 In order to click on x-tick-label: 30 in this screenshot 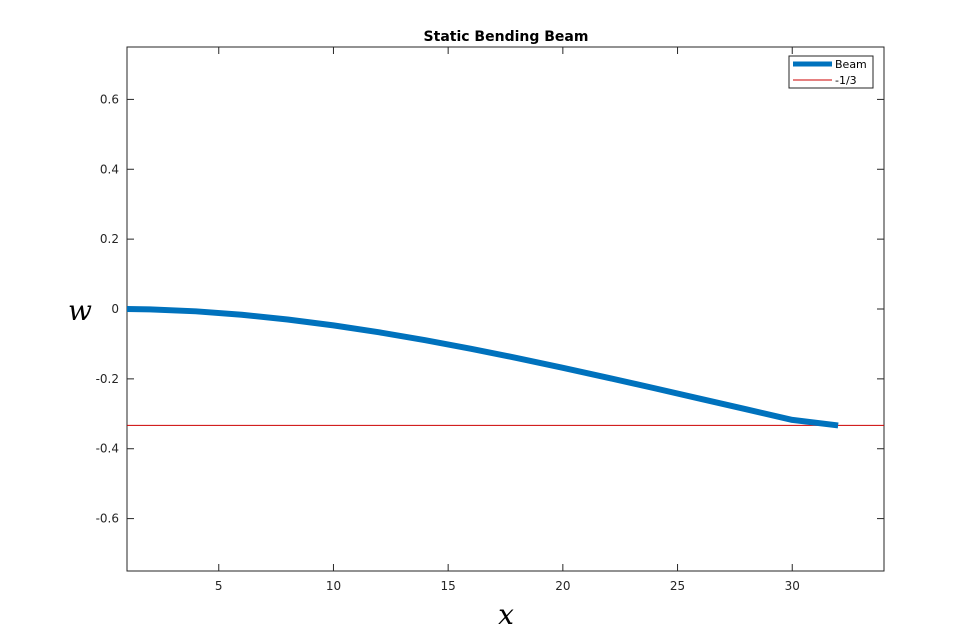, I will do `click(792, 586)`.